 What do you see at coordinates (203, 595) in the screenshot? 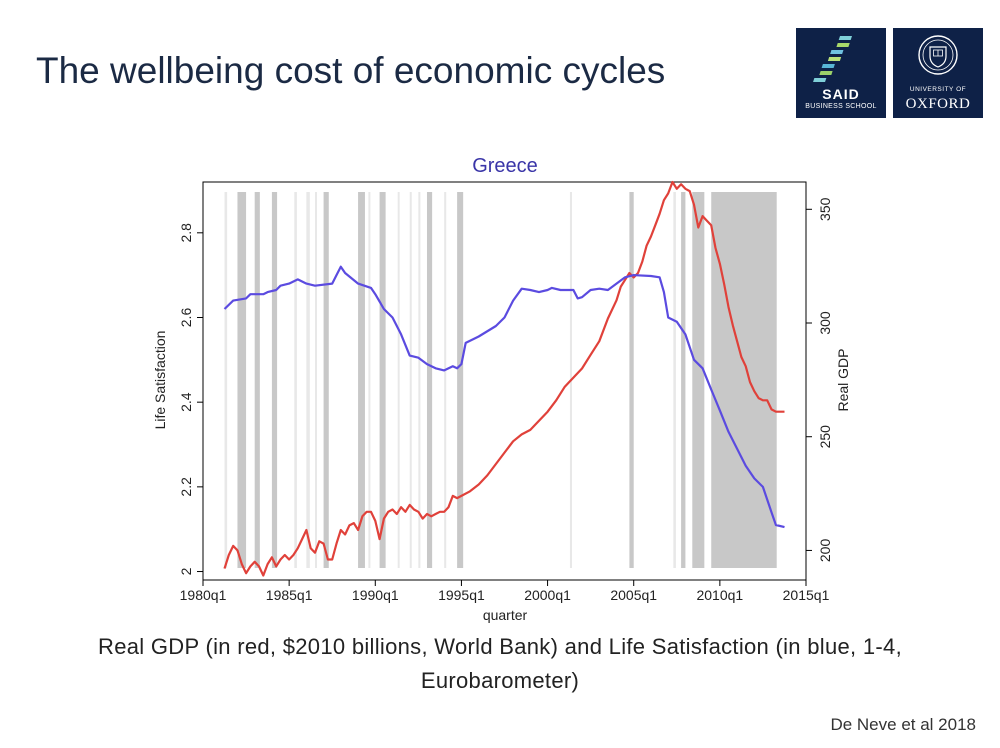
I see `x-tick-label: 1980q1` at bounding box center [203, 595].